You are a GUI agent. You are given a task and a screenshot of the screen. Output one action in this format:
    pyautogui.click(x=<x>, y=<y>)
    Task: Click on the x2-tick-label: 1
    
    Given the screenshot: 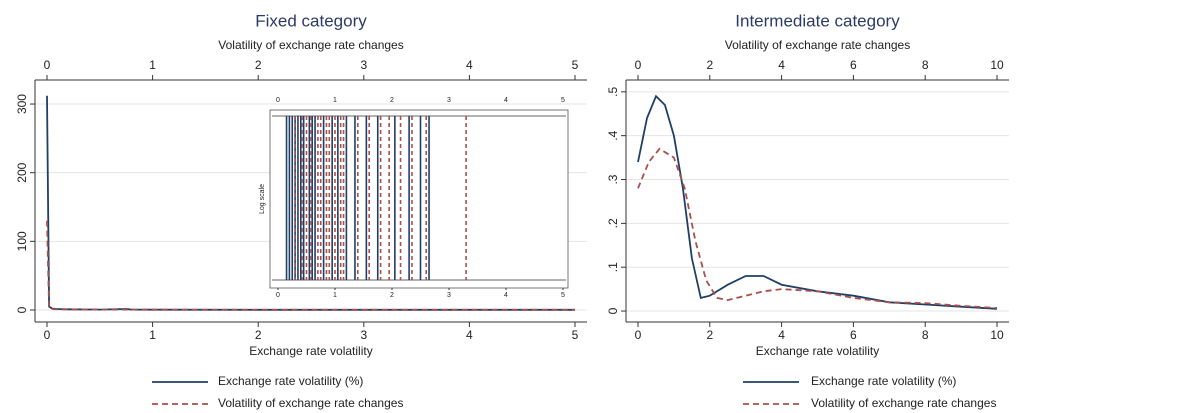 What is the action you would take?
    pyautogui.click(x=152, y=65)
    